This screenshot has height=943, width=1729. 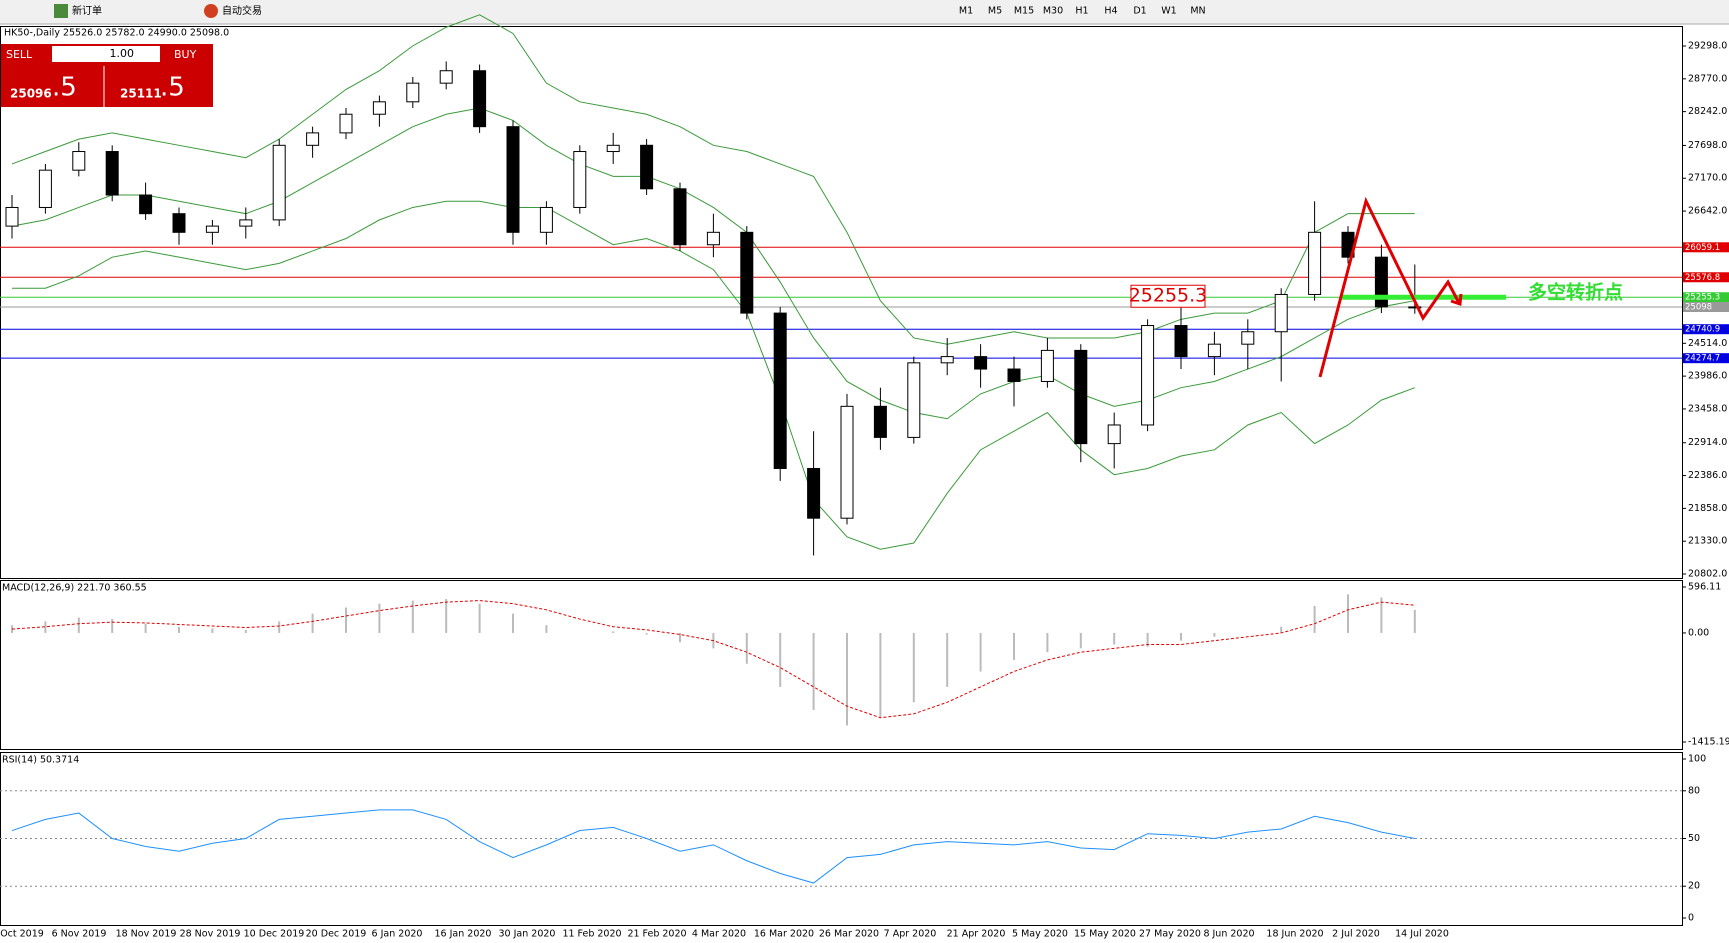 I want to click on rsi-tick-label: 20, so click(x=1694, y=886).